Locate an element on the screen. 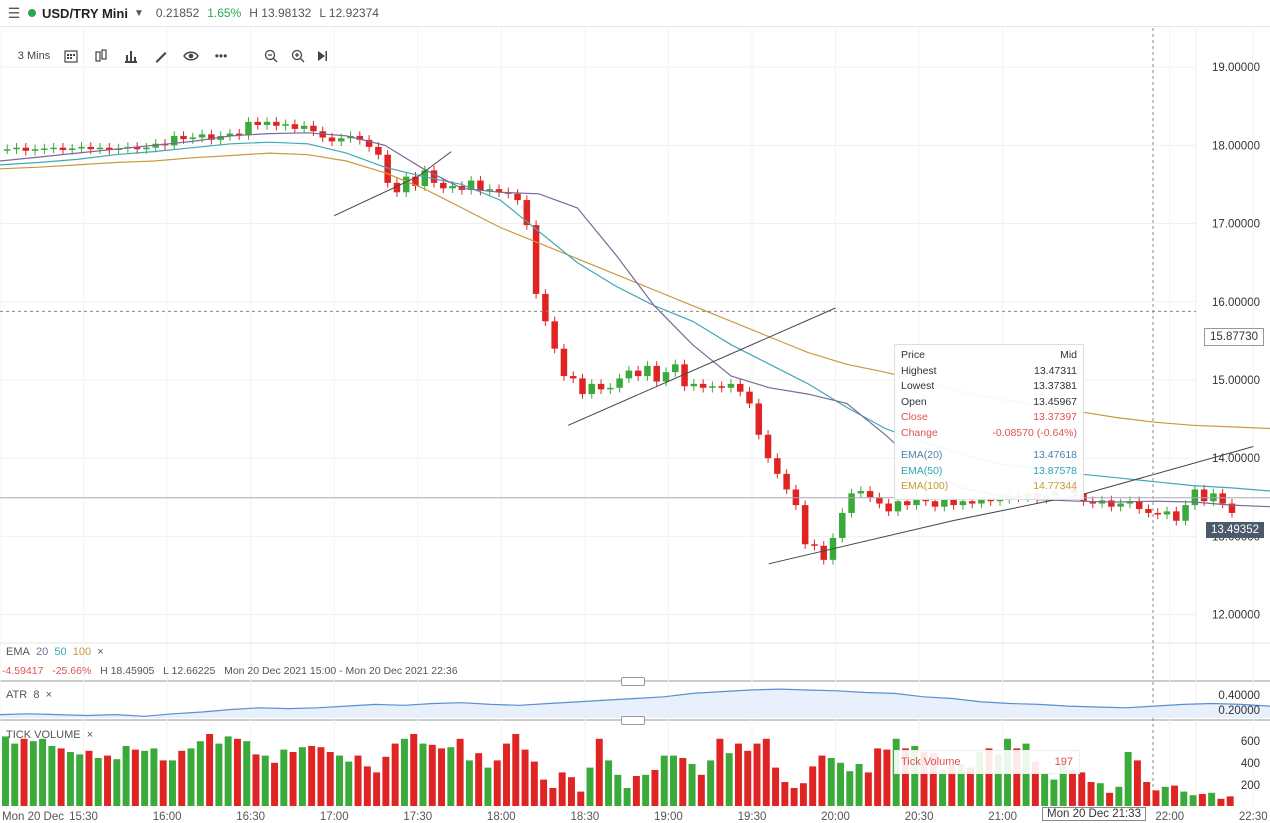 This screenshot has height=823, width=1270. x-tick-label: 16:30 is located at coordinates (250, 817).